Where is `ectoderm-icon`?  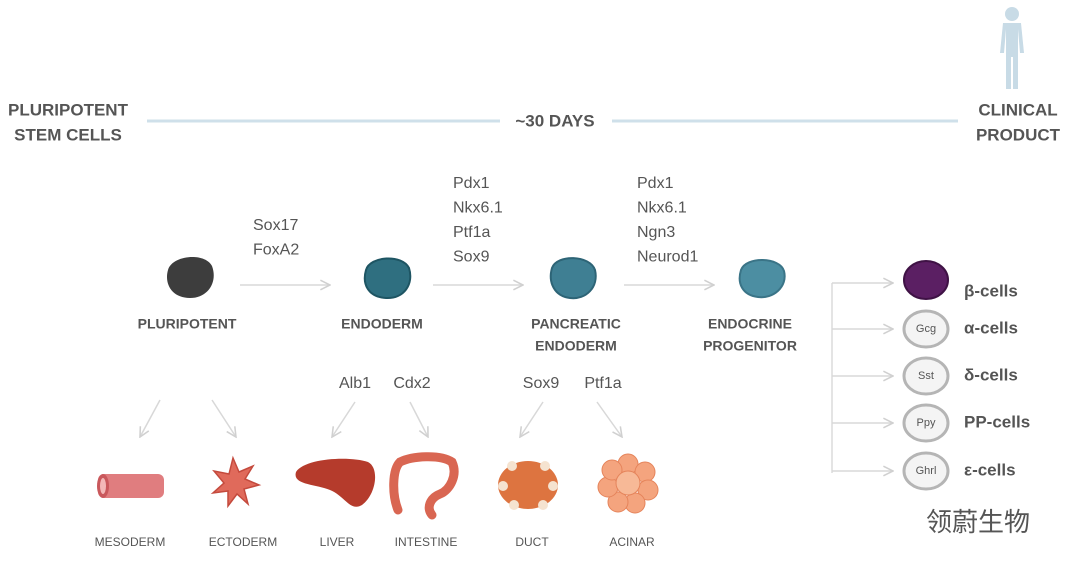 ectoderm-icon is located at coordinates (236, 482).